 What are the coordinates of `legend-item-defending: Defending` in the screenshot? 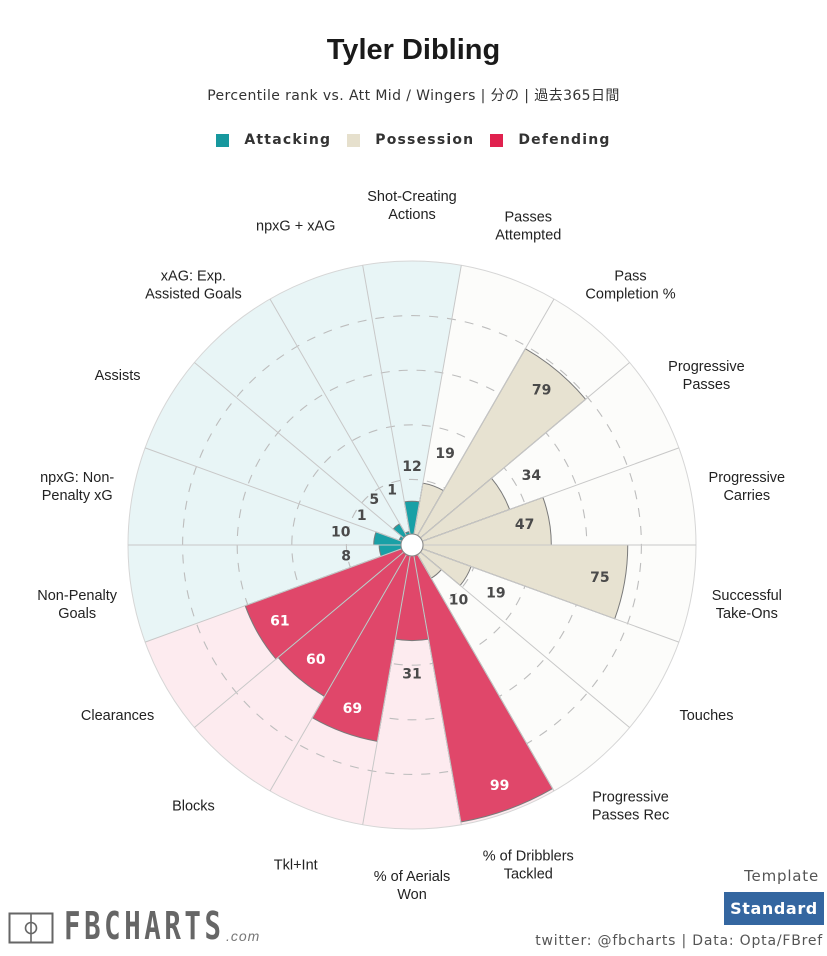 It's located at (550, 140).